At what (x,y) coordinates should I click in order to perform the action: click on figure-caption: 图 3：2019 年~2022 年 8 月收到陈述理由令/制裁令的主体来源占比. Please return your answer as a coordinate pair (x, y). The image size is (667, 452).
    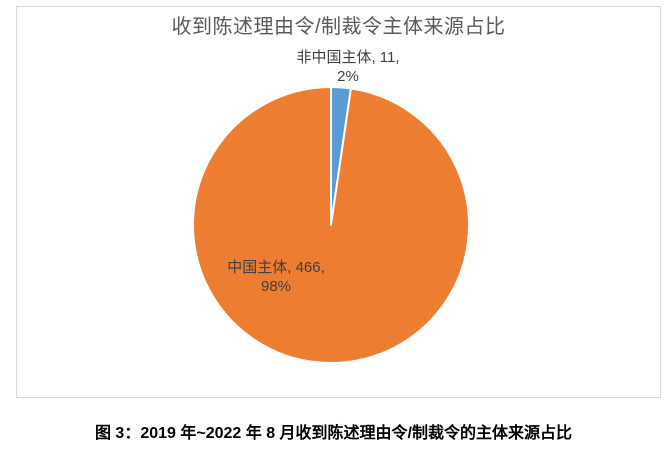
    Looking at the image, I should click on (333, 433).